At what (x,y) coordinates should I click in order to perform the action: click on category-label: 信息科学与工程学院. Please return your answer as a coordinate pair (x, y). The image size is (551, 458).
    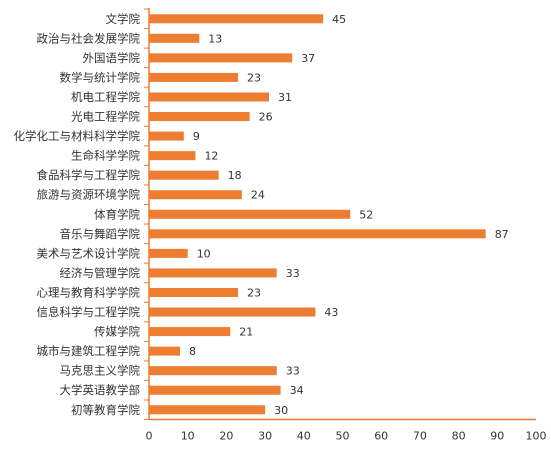
    Looking at the image, I should click on (89, 312).